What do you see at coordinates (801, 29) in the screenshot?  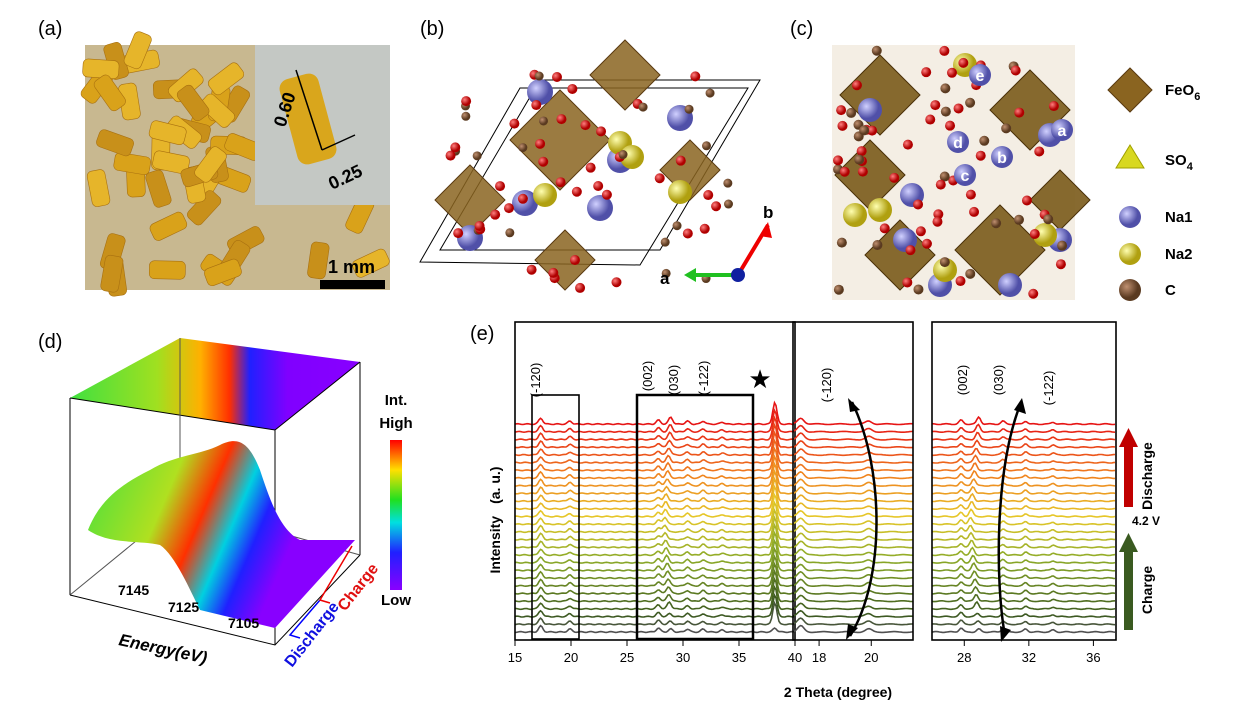 I see `panel-label: (c)` at bounding box center [801, 29].